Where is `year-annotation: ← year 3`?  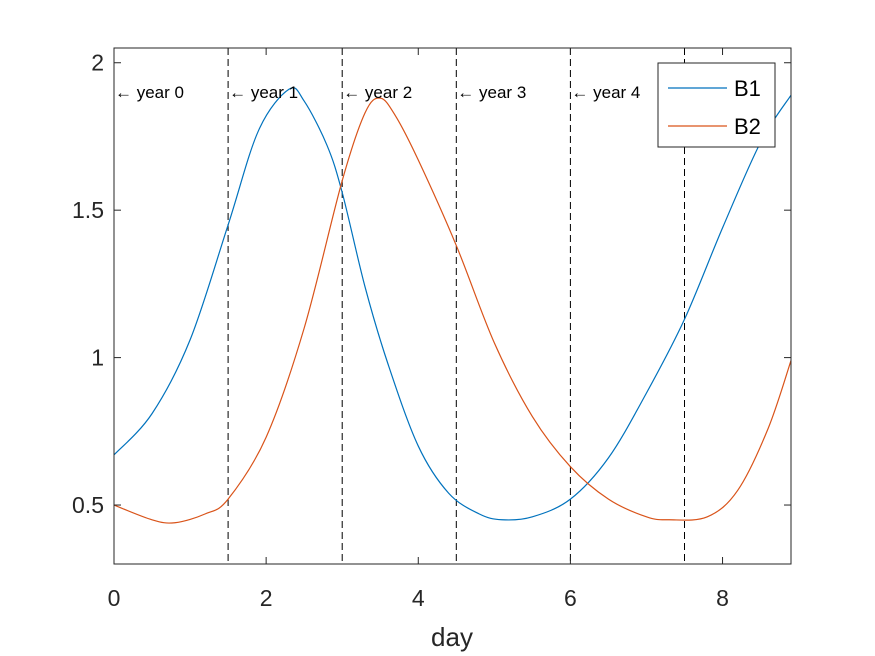 year-annotation: ← year 3 is located at coordinates (491, 92).